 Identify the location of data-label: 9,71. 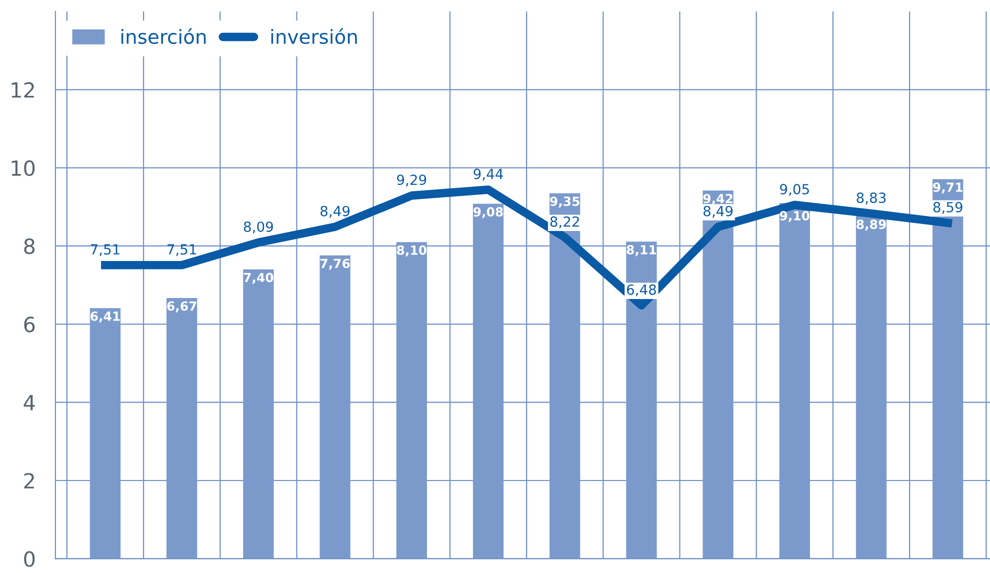
(947, 188).